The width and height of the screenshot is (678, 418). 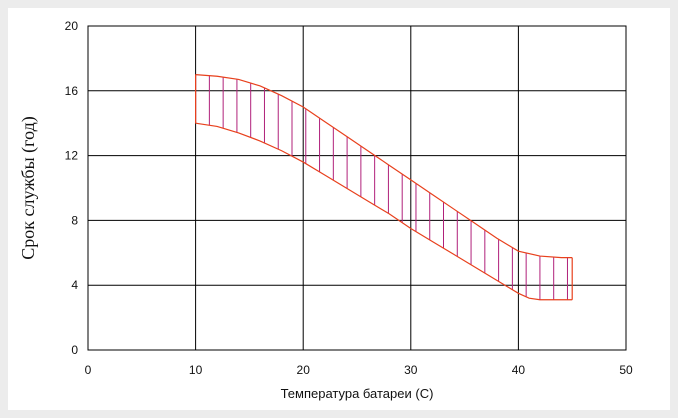 I want to click on y-tick-label: 12, so click(x=72, y=156).